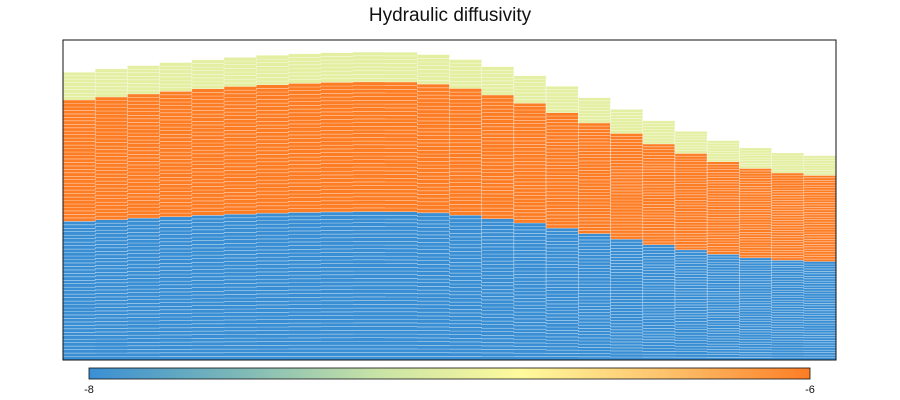 The height and width of the screenshot is (400, 900). Describe the element at coordinates (89, 390) in the screenshot. I see `colorbar-tick-min: -8` at that location.